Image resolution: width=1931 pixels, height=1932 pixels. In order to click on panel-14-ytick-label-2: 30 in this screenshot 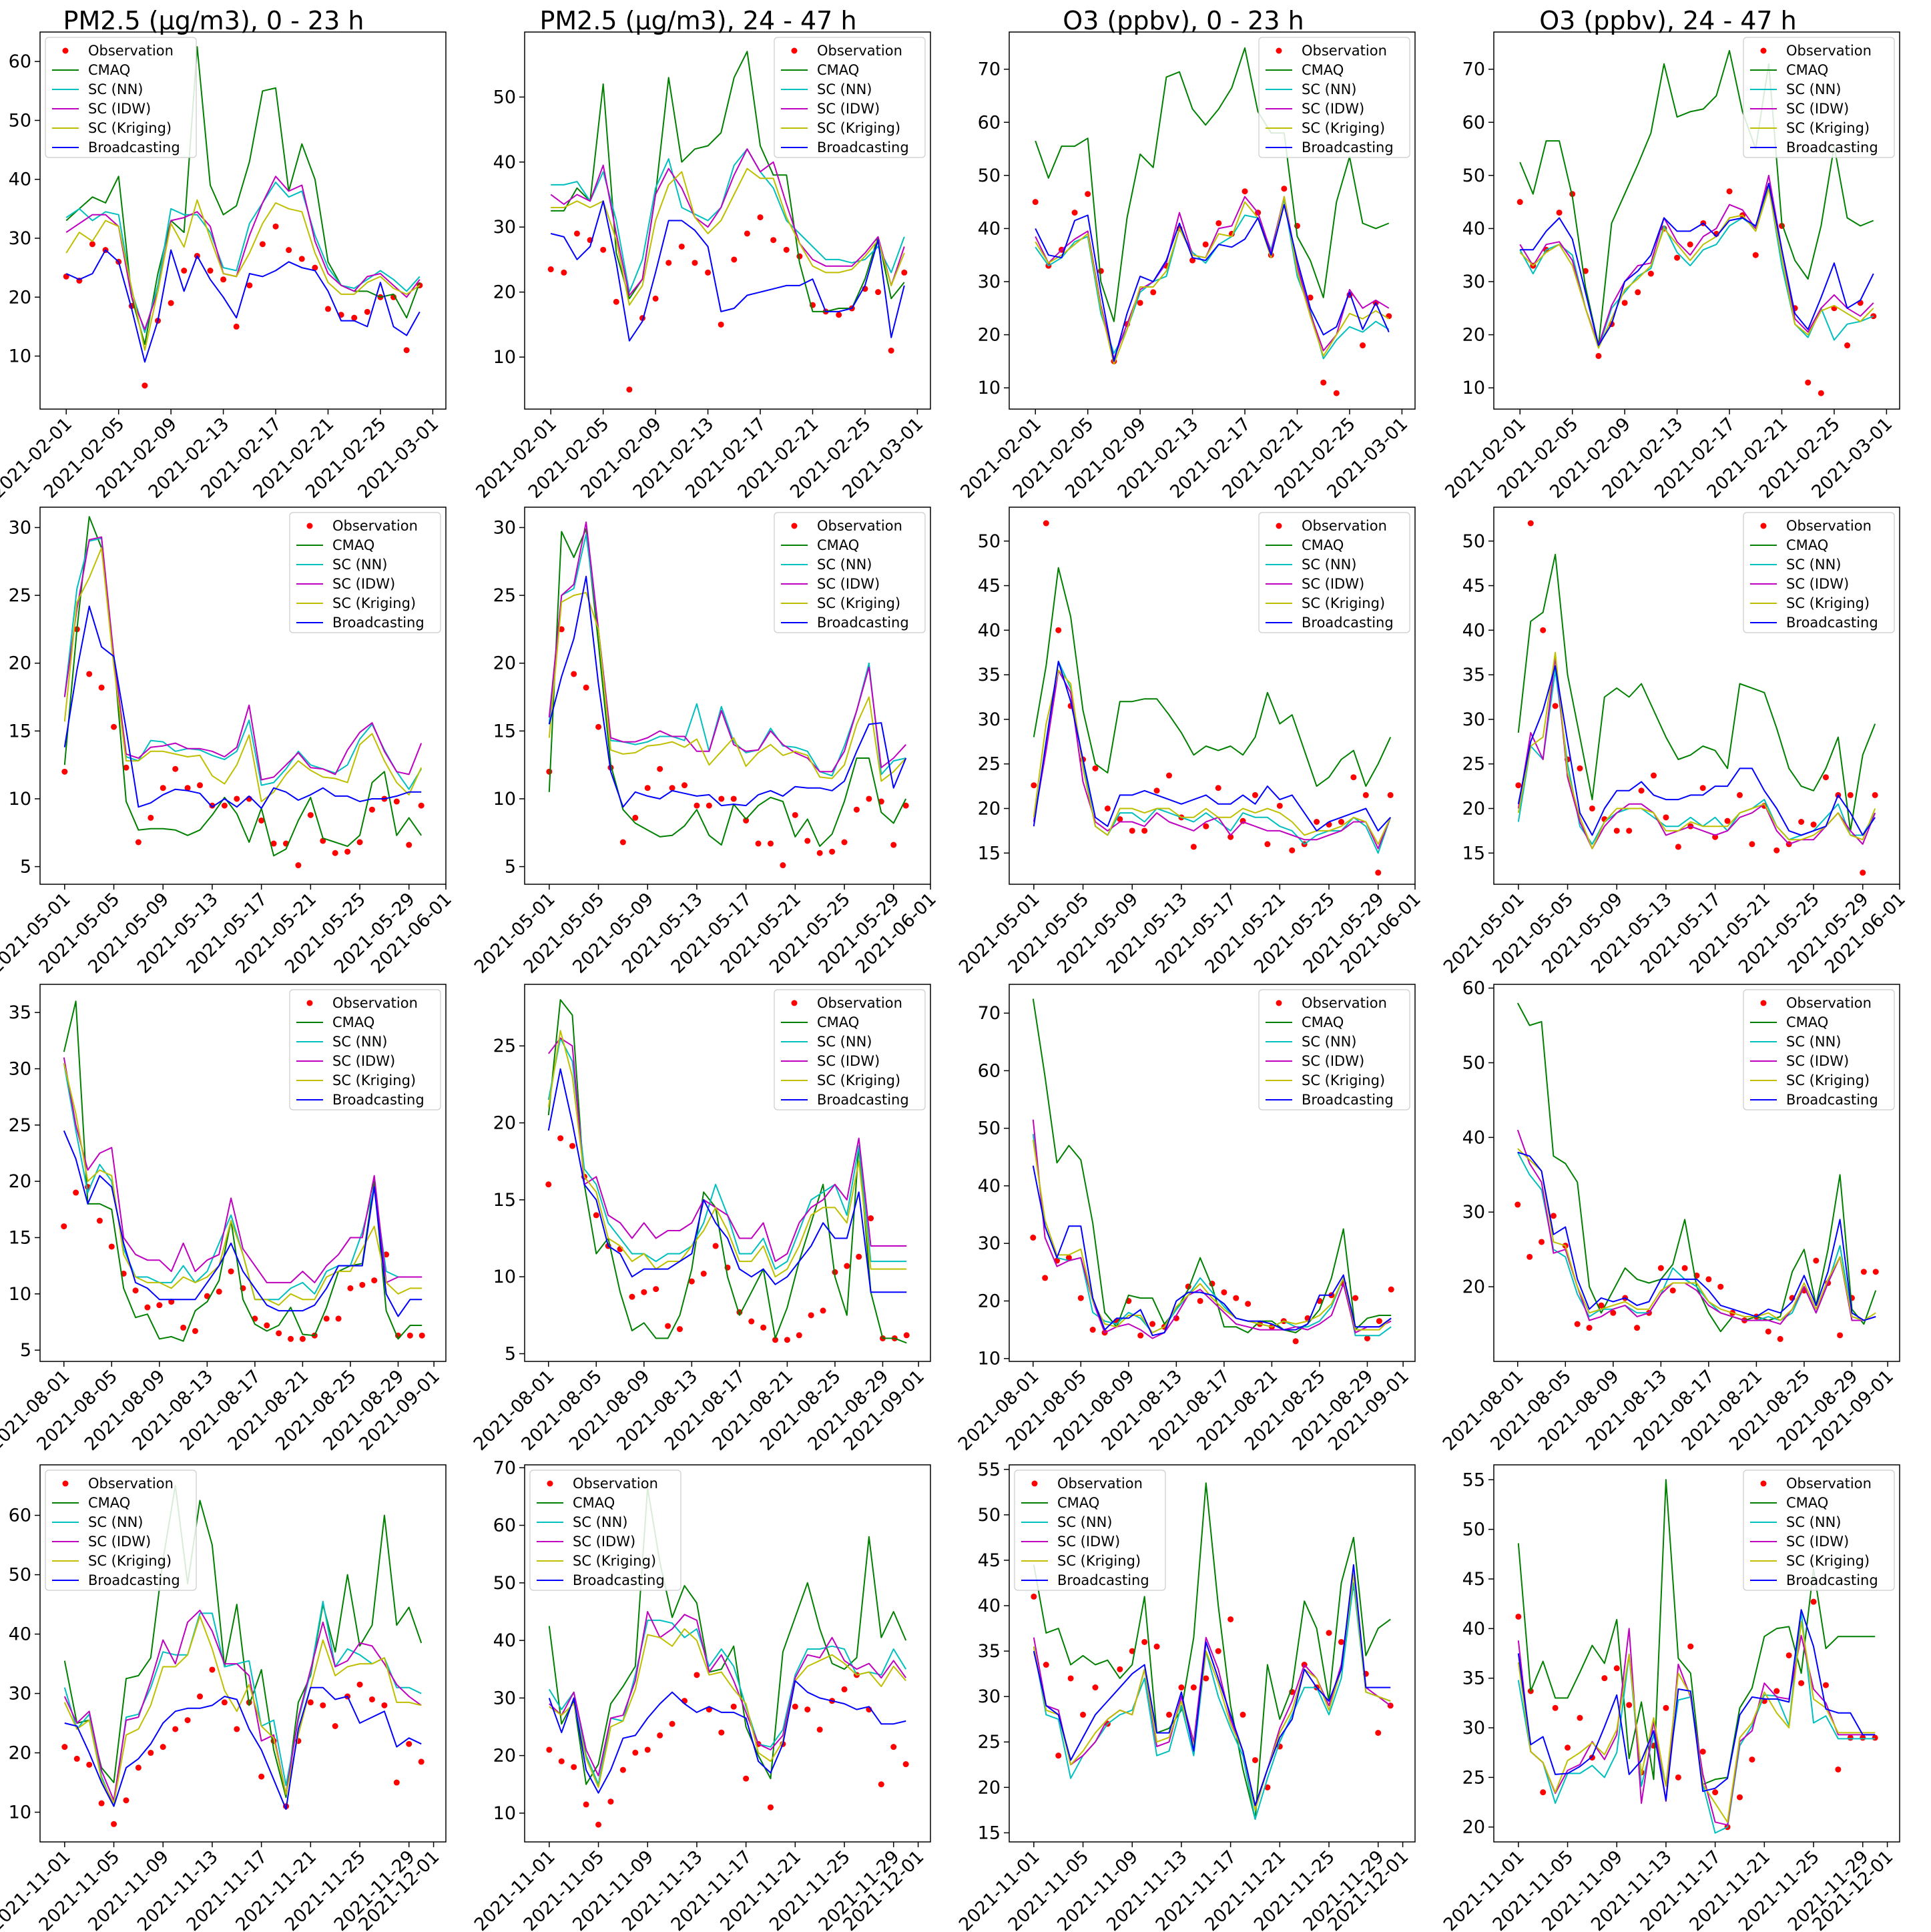, I will do `click(504, 1698)`.